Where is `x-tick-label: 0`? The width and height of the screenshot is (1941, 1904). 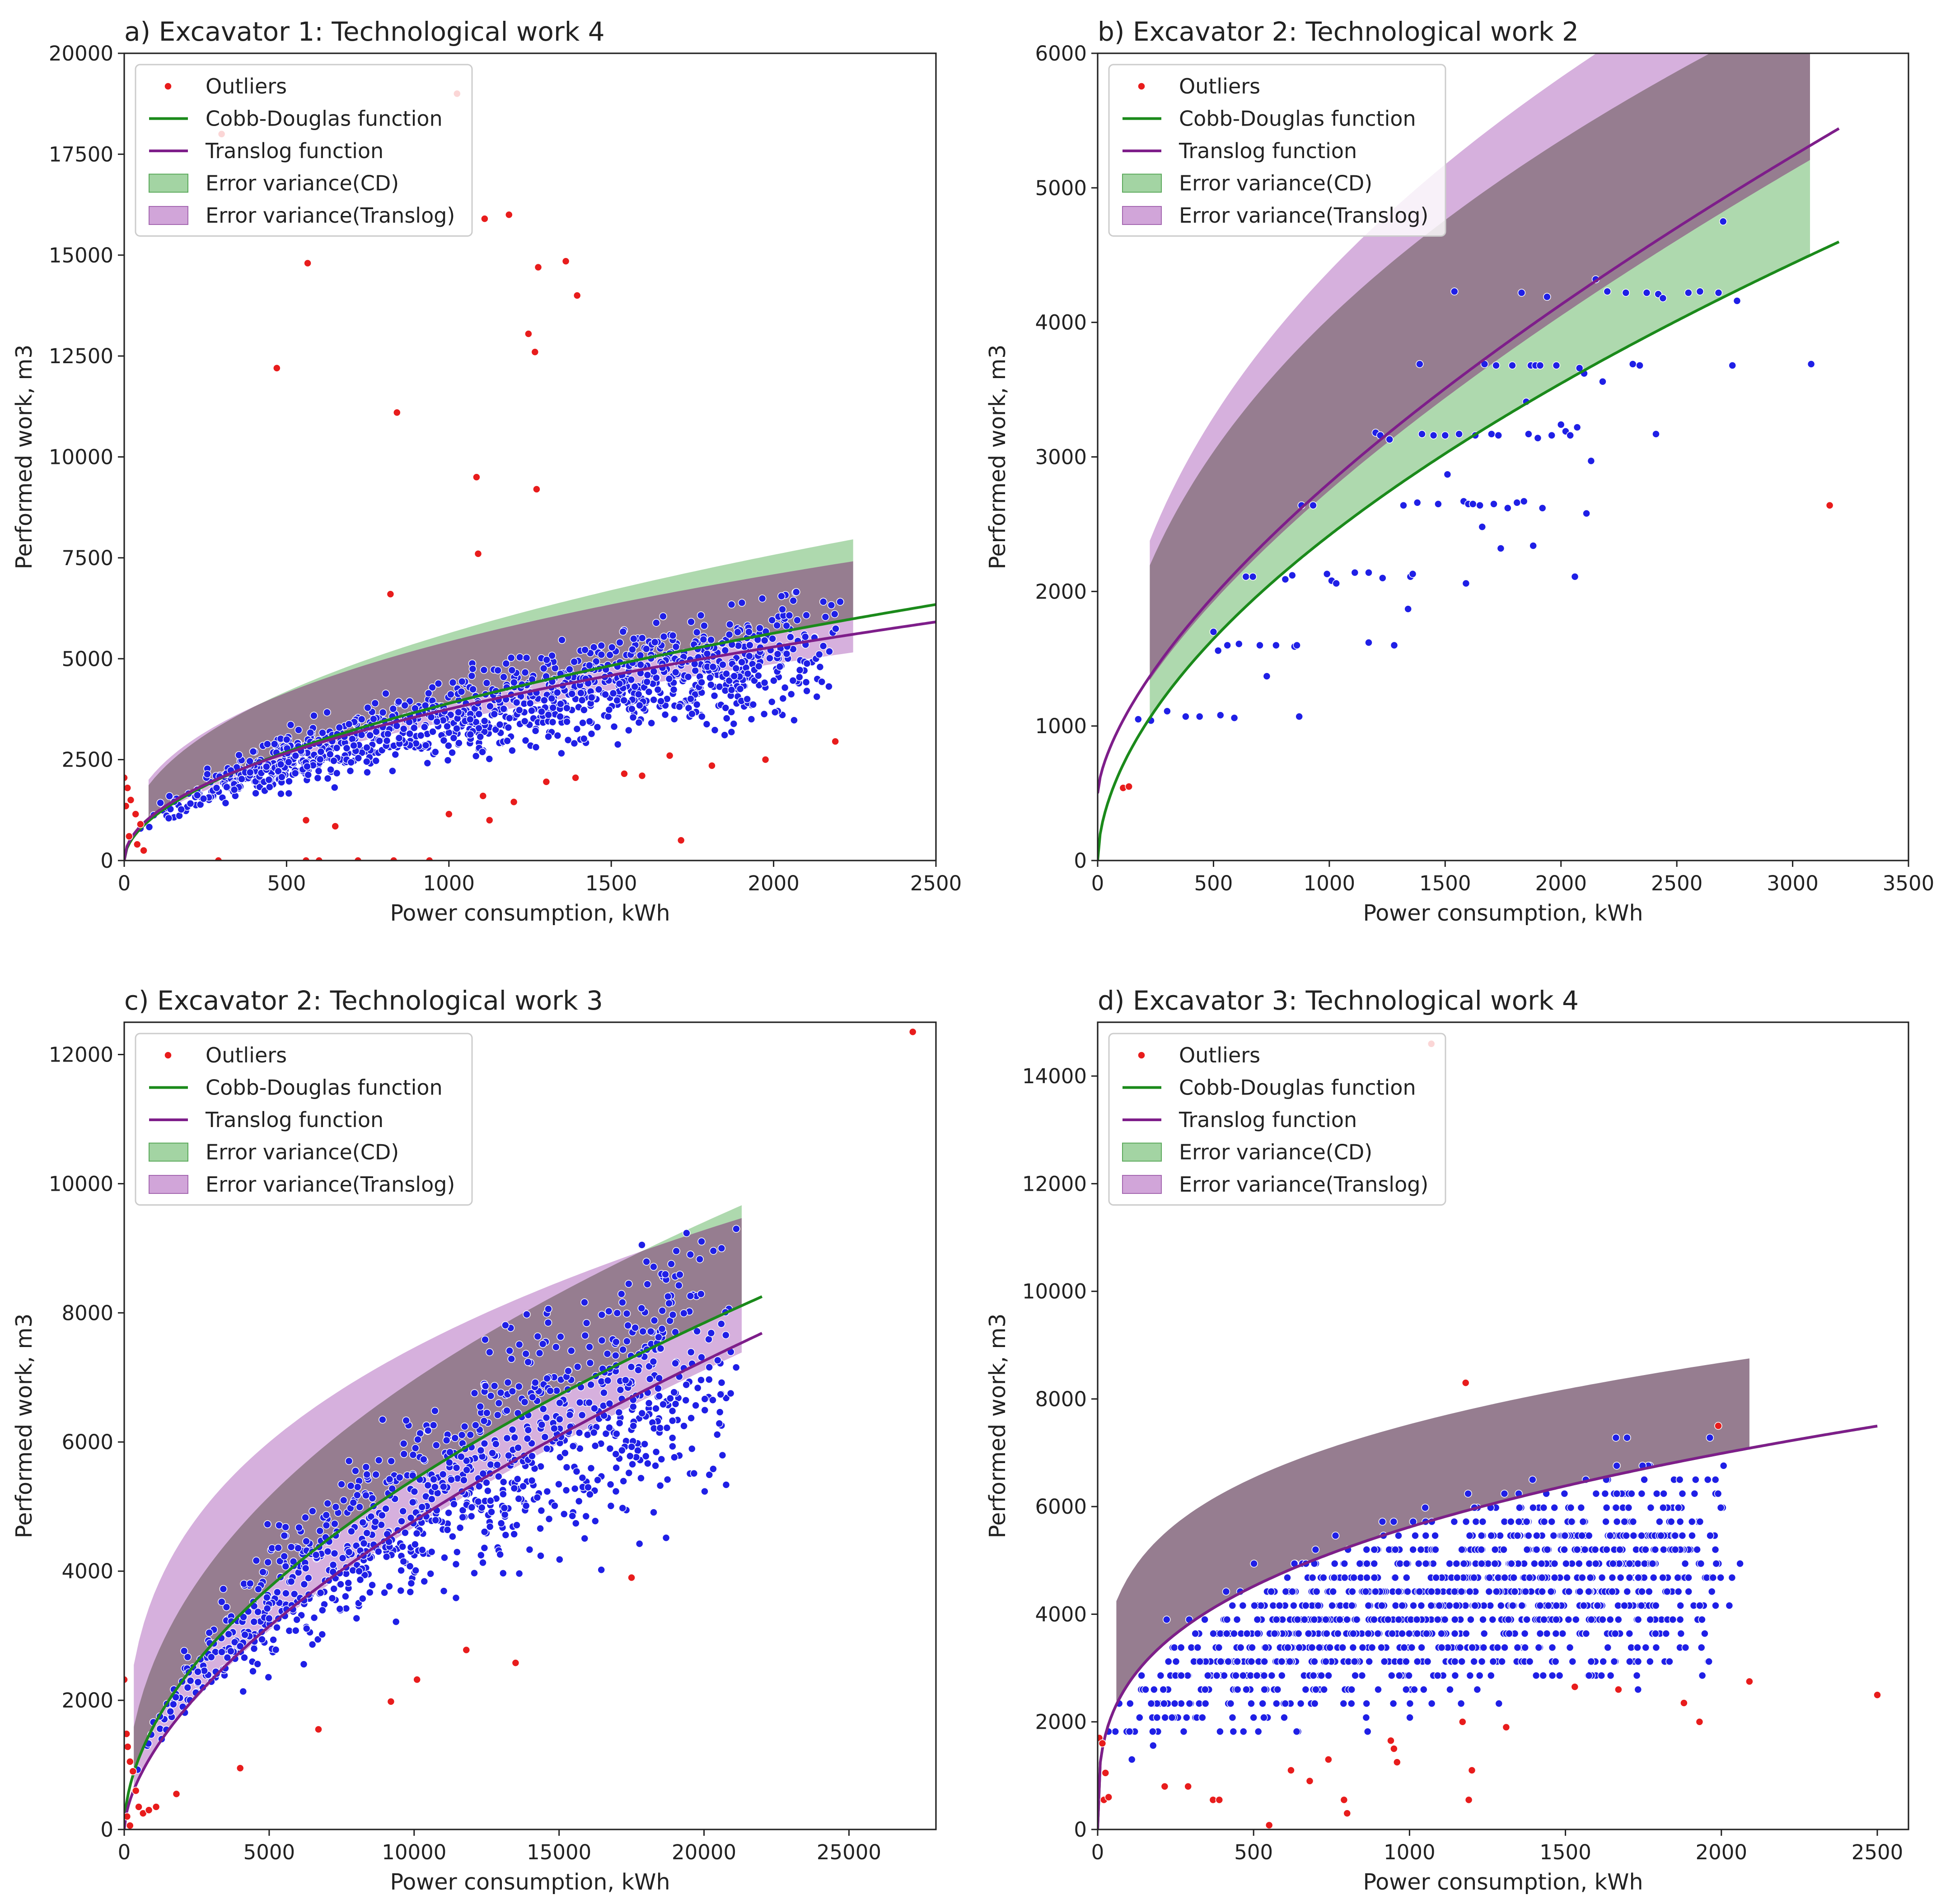
x-tick-label: 0 is located at coordinates (1097, 1852).